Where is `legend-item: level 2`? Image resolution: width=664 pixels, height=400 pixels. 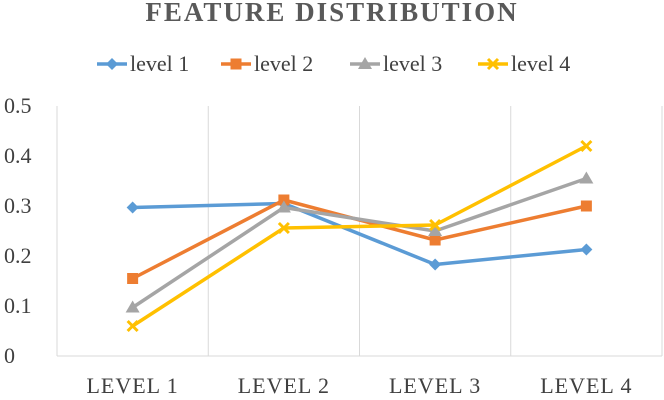
legend-item: level 2 is located at coordinates (267, 63).